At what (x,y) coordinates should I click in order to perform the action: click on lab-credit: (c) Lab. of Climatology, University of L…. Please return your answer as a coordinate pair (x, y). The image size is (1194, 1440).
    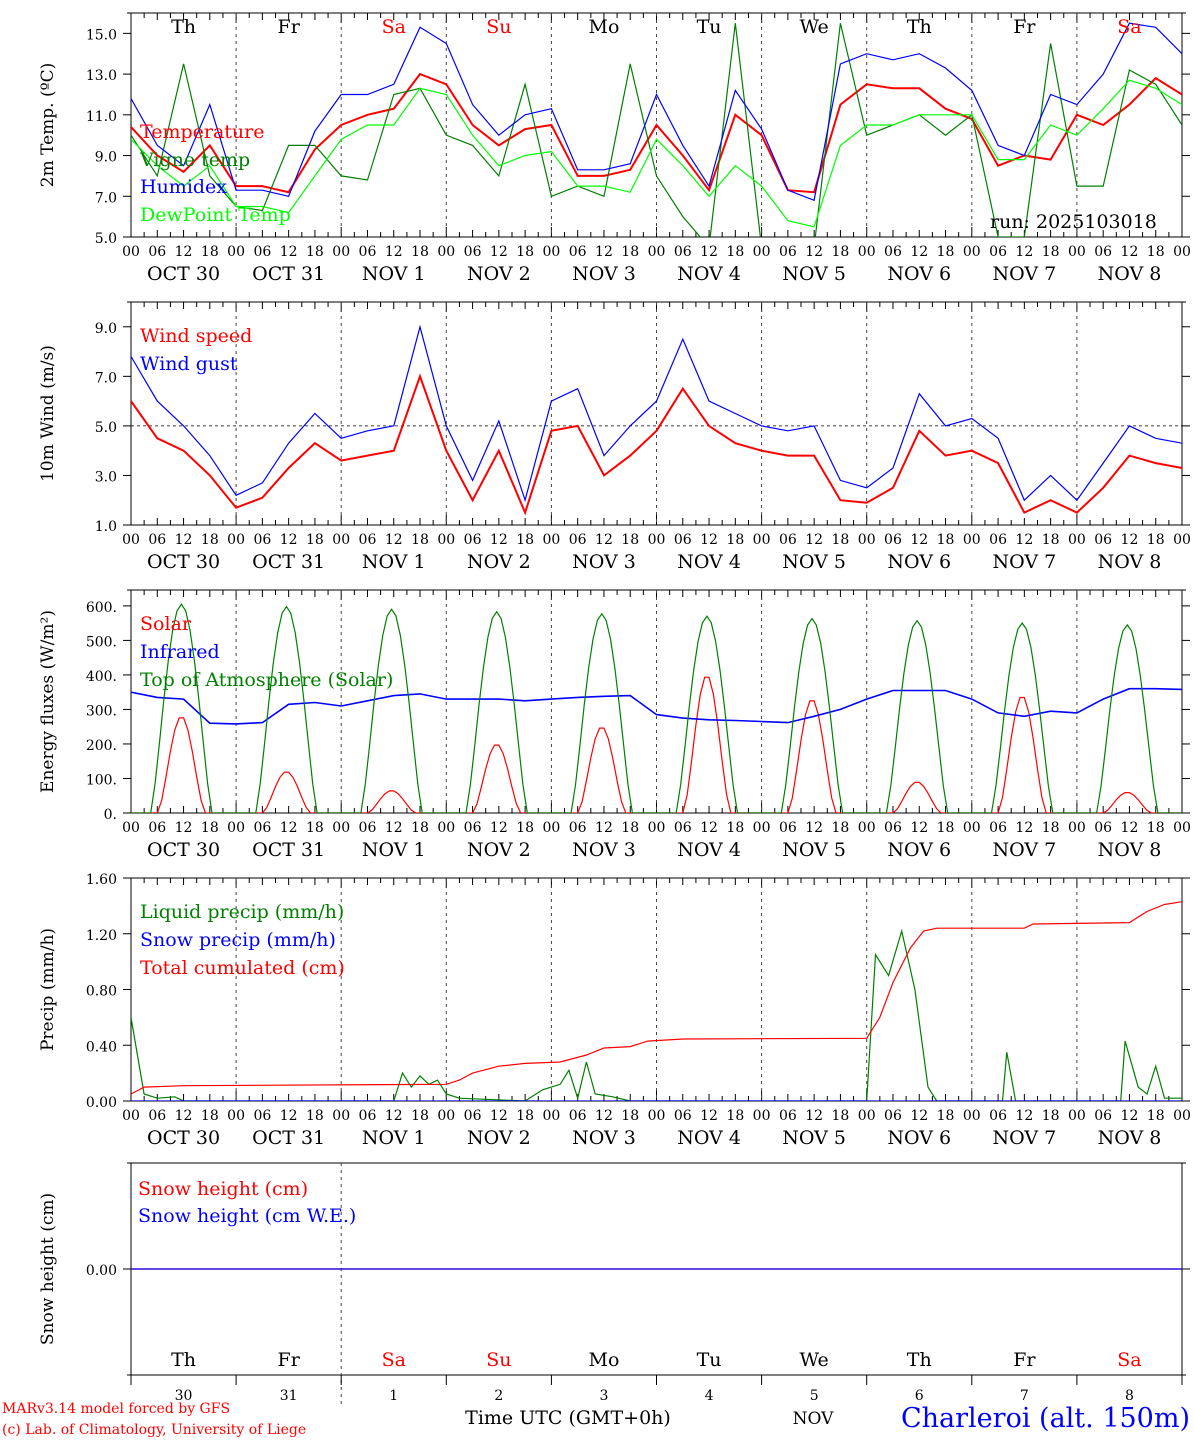
    Looking at the image, I should click on (154, 1430).